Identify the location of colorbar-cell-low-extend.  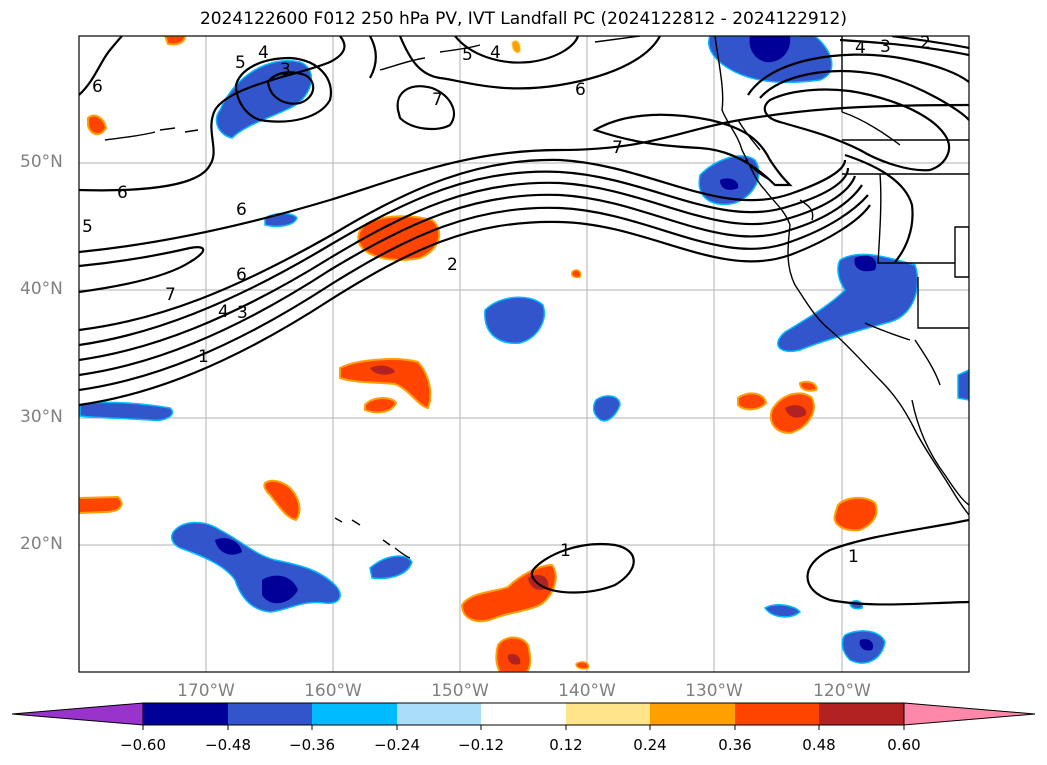
(77, 714).